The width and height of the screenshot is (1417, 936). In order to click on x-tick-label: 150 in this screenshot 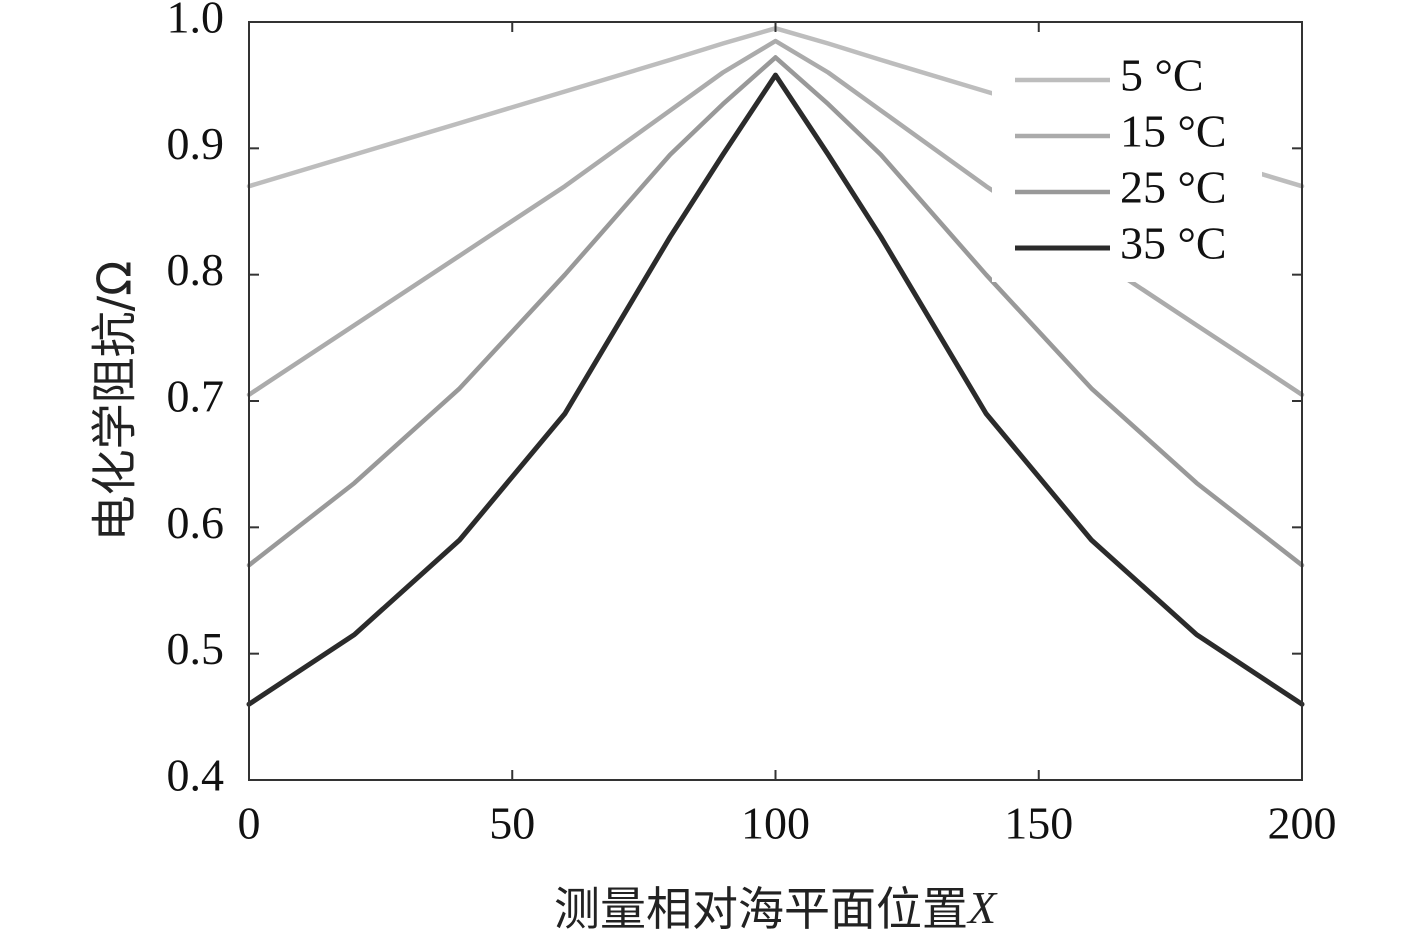, I will do `click(1038, 823)`.